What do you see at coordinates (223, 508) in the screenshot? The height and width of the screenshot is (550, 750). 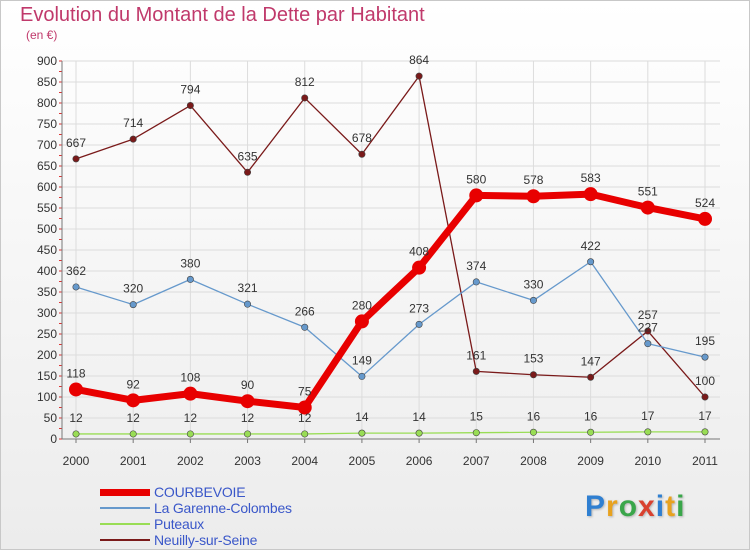 I see `legend-label-la-garenne-colombes: La Garenne-Colombes` at bounding box center [223, 508].